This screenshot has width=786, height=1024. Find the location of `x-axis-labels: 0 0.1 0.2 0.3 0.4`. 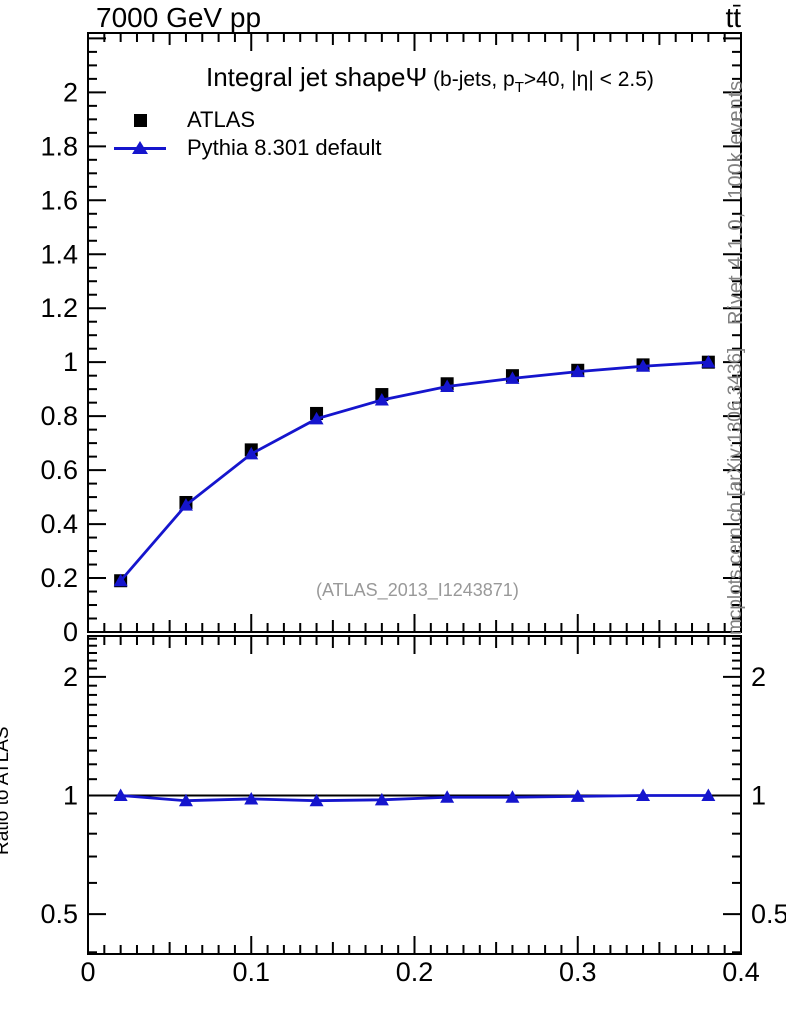

x-axis-labels: 0 0.1 0.2 0.3 0.4 is located at coordinates (419, 972).